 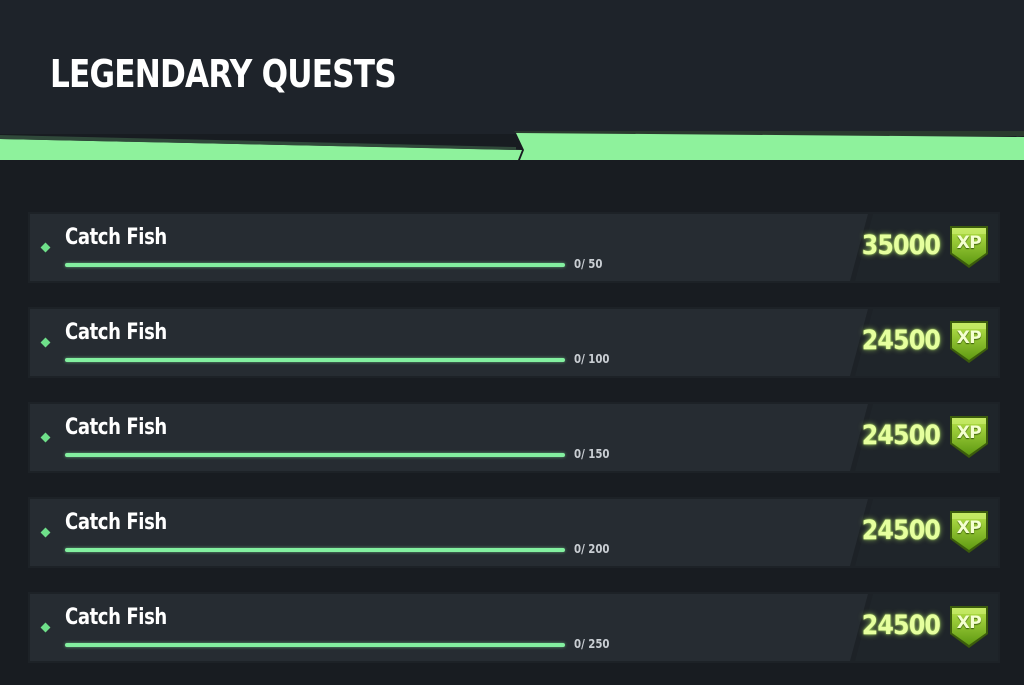 I want to click on accent-stripe-left, so click(x=261, y=149).